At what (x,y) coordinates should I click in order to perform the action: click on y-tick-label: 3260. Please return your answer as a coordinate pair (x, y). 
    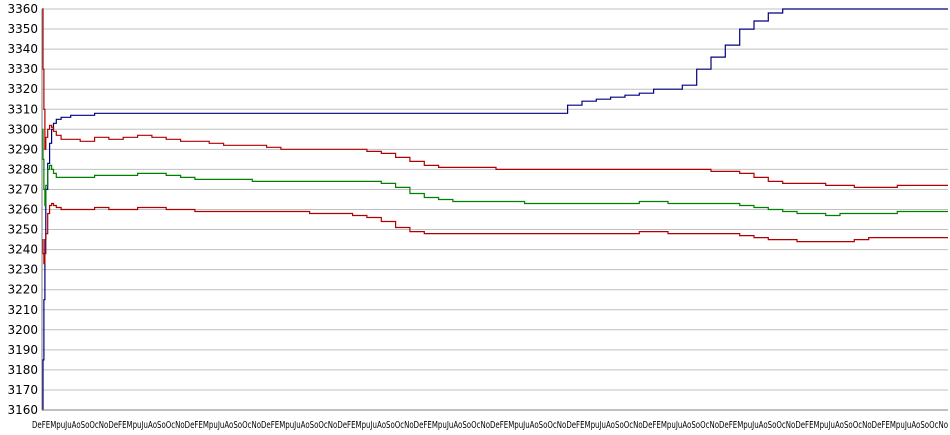
    Looking at the image, I should click on (22, 210).